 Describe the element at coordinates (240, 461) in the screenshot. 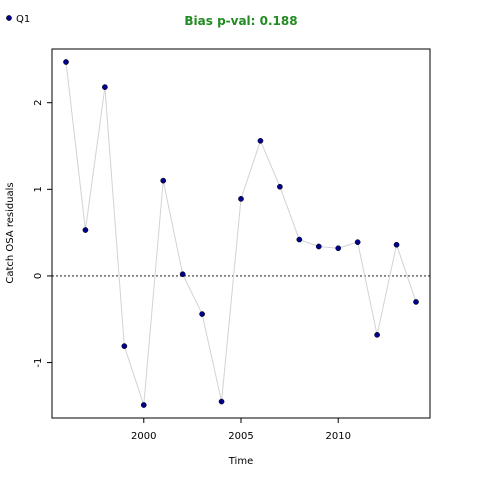

I see `x-axis-label: Time` at that location.